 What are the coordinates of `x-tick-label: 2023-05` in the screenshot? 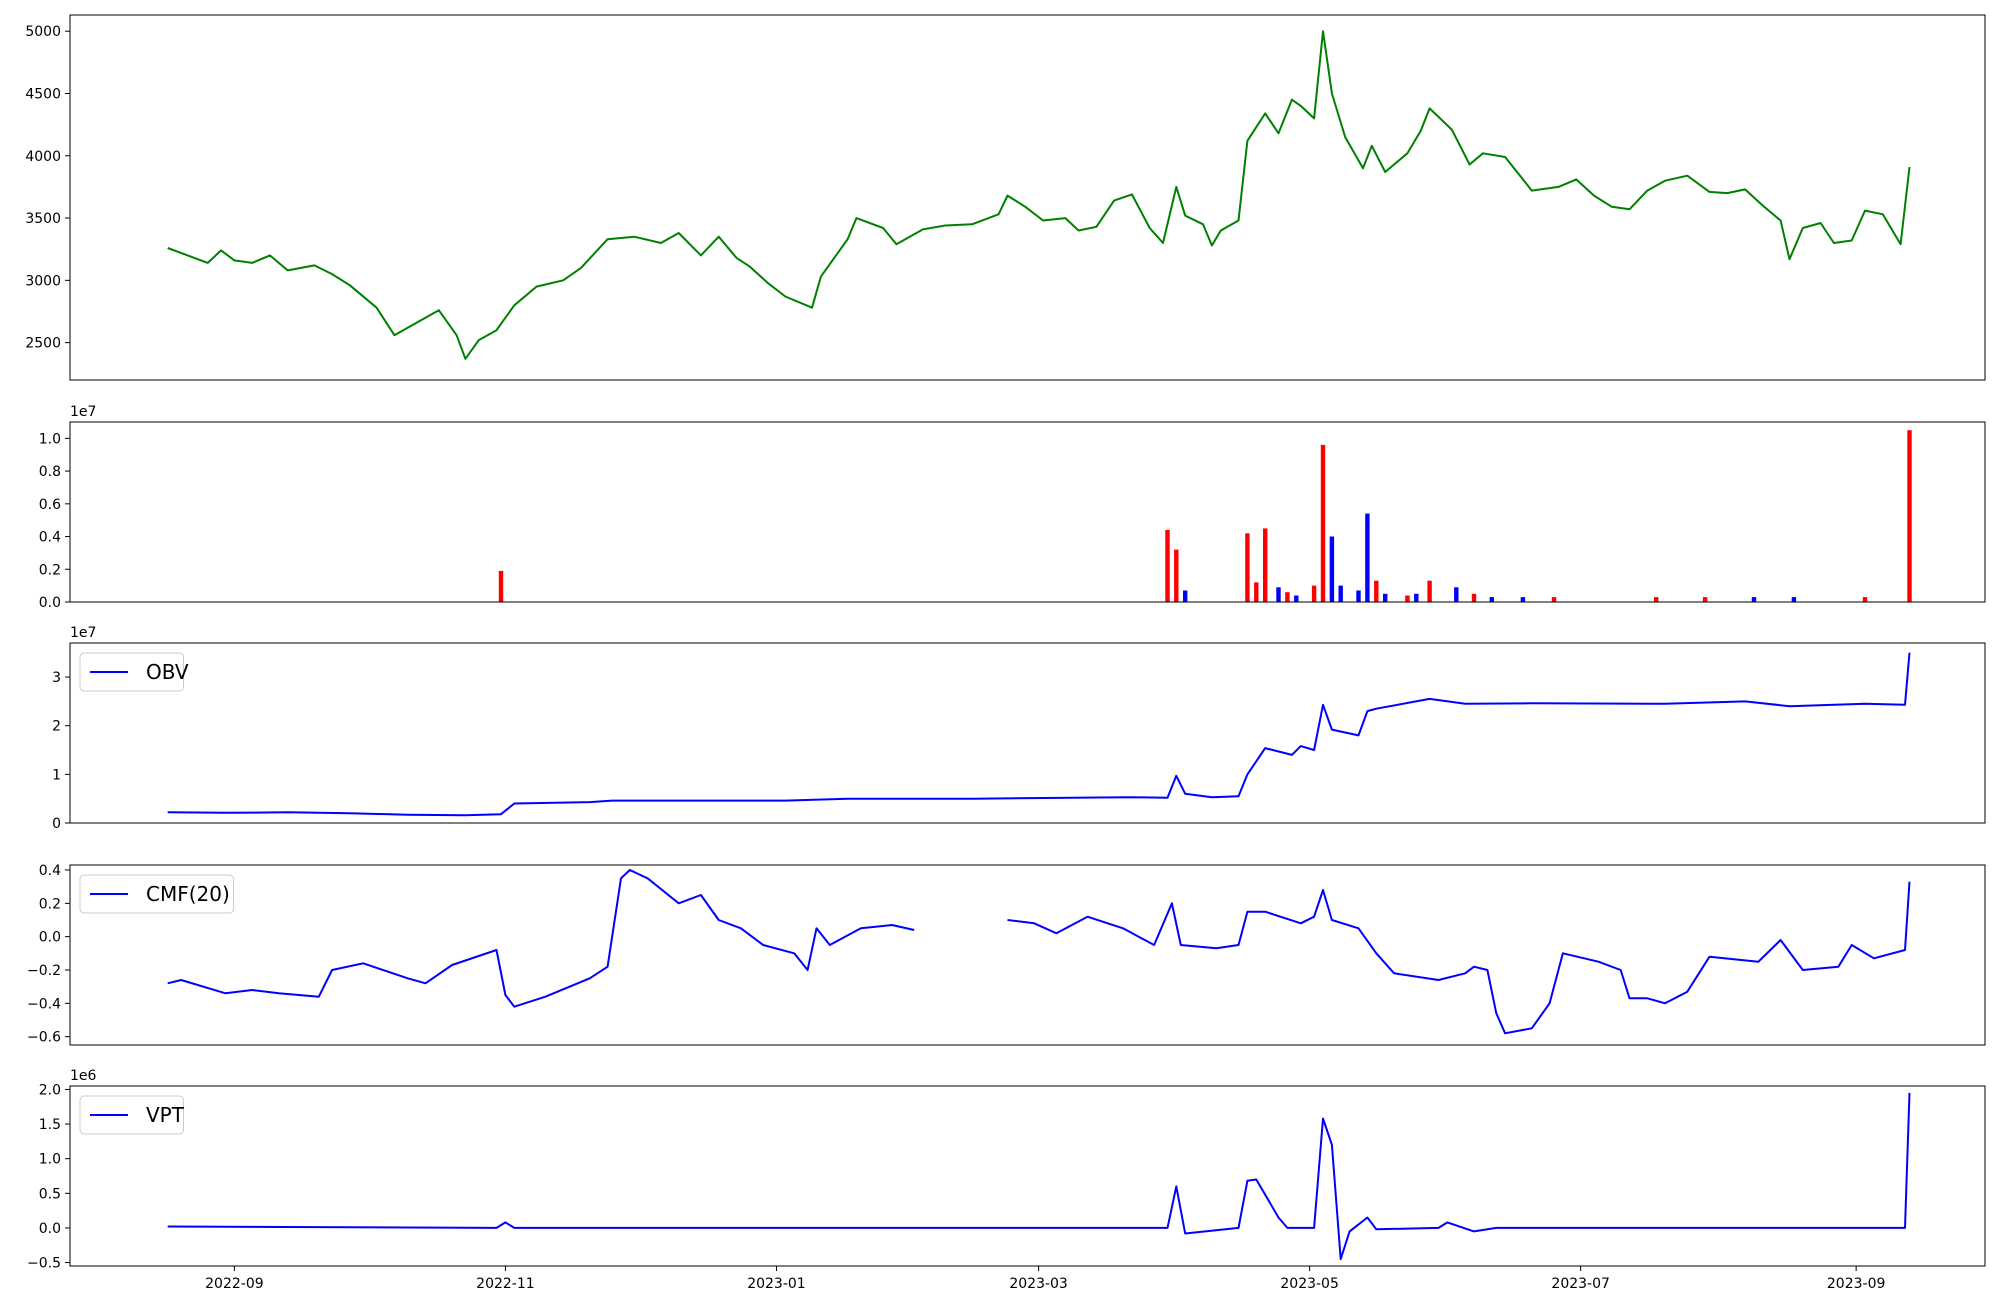 It's located at (1309, 1284).